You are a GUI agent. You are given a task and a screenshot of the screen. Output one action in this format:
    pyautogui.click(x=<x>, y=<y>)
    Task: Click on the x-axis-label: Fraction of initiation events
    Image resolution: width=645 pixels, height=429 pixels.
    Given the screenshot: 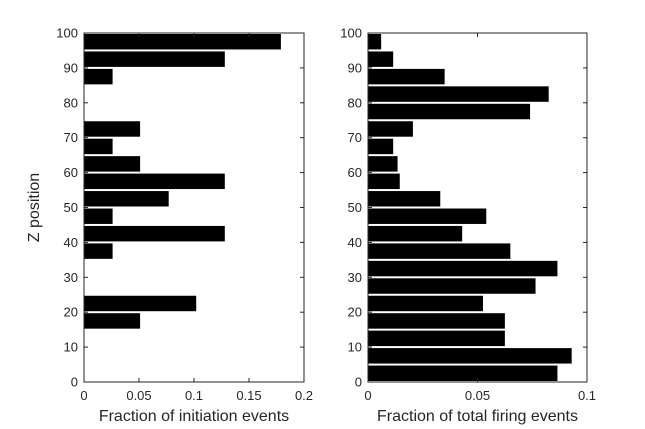 What is the action you would take?
    pyautogui.click(x=194, y=416)
    